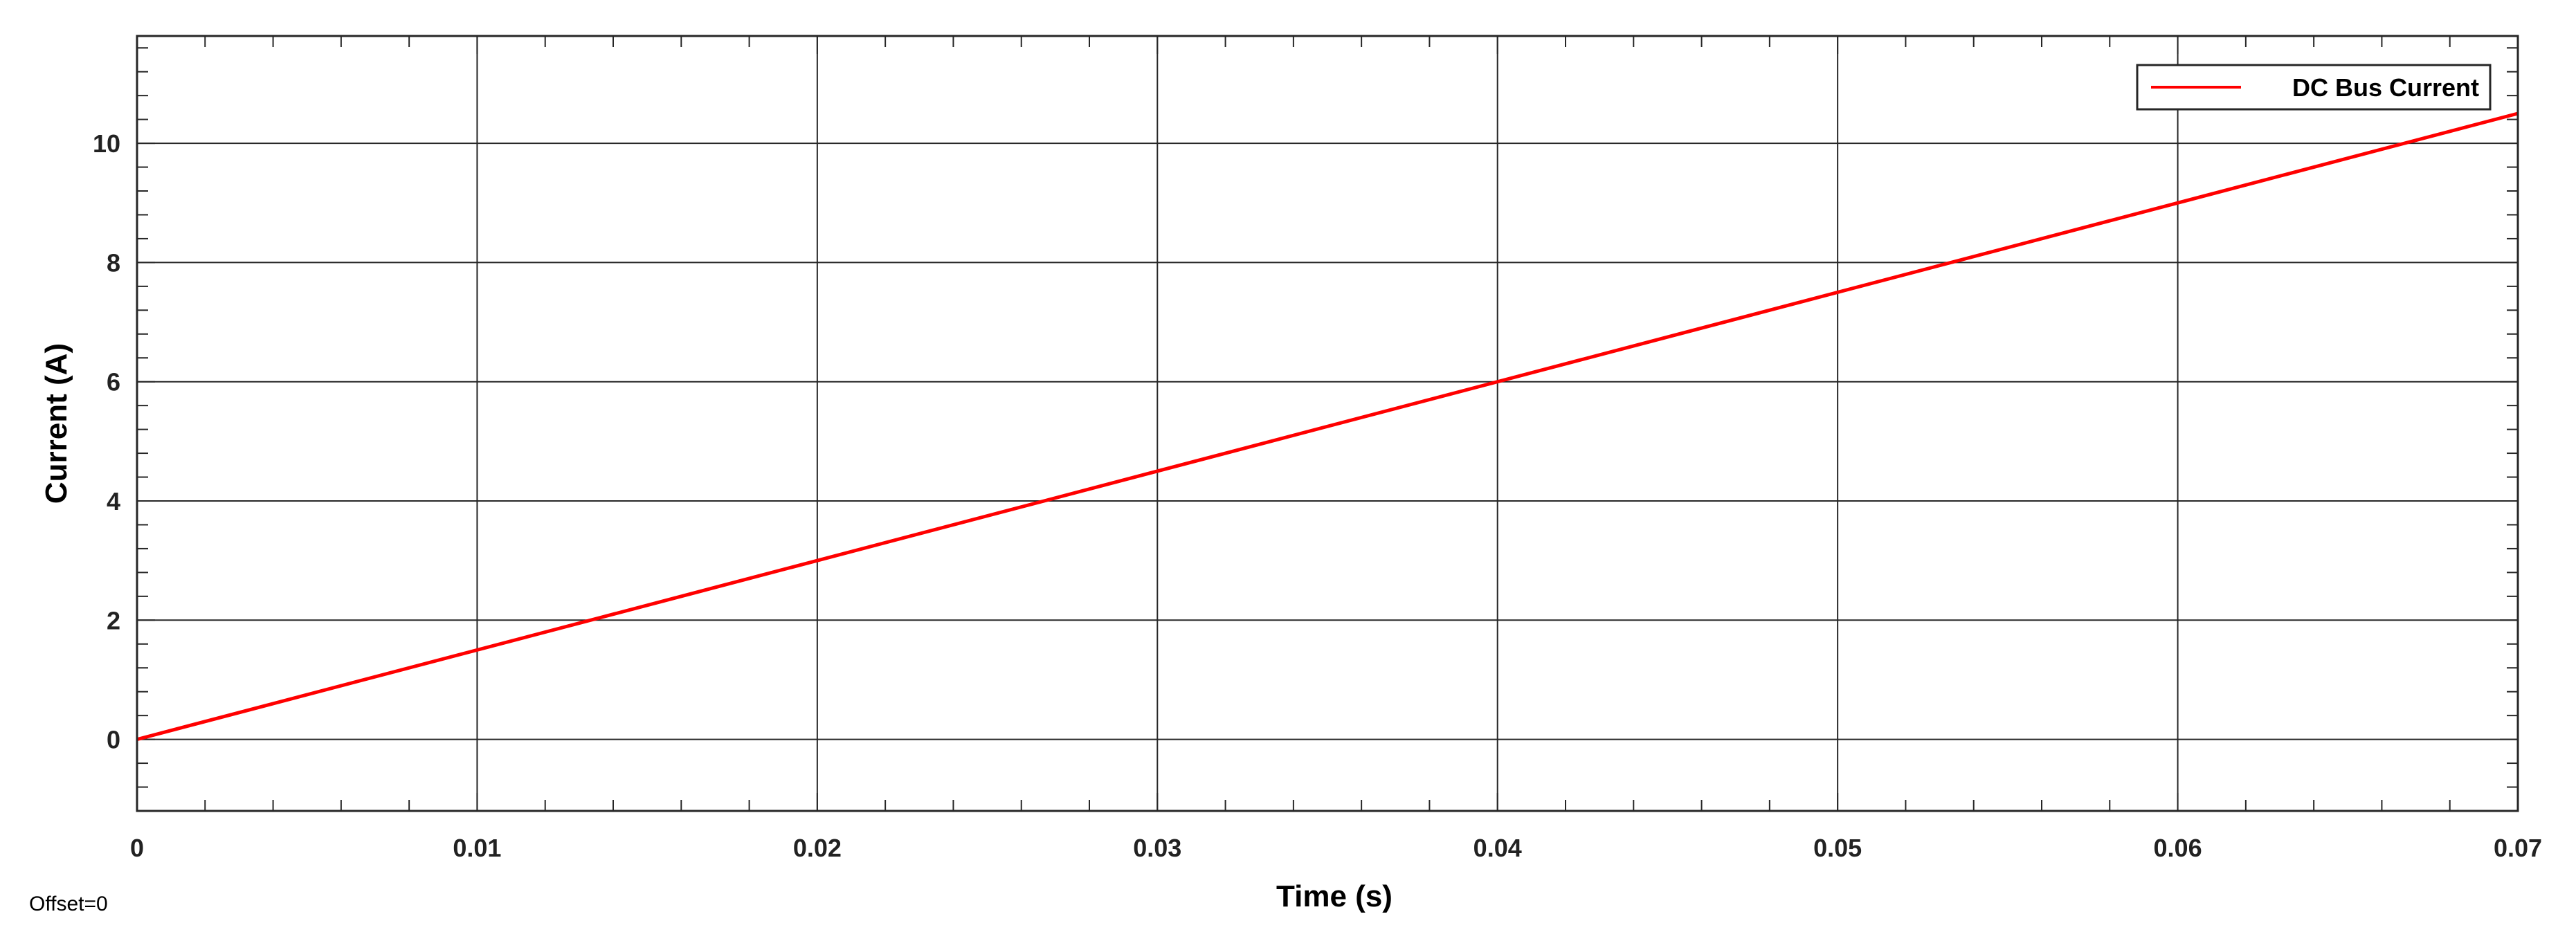  What do you see at coordinates (477, 848) in the screenshot?
I see `x-tick-label: 0.01` at bounding box center [477, 848].